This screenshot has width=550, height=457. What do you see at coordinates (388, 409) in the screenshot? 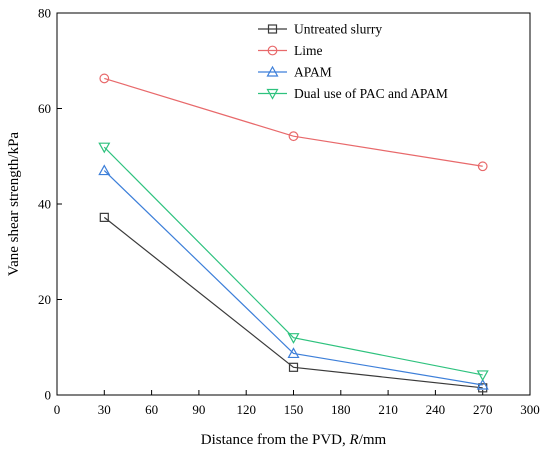
I see `x-tick-label: 210` at bounding box center [388, 409].